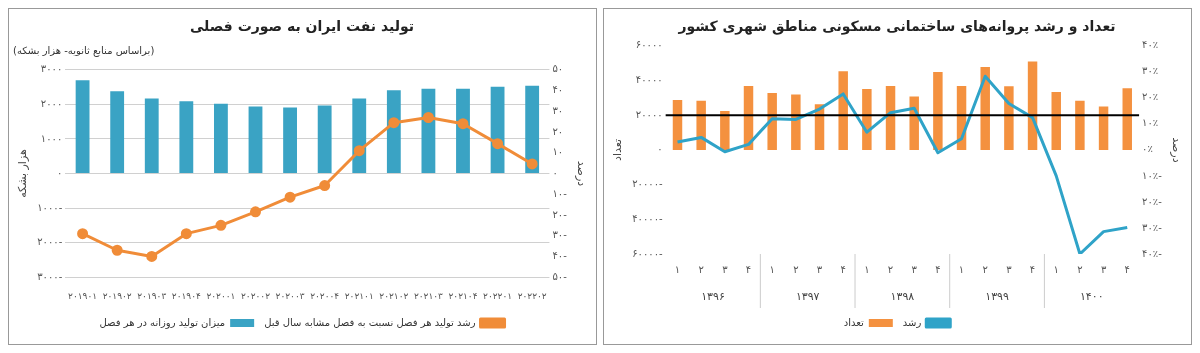 This screenshot has width=1200, height=353. Describe the element at coordinates (713, 297) in the screenshot. I see `text: ۱۳۹۶` at that location.